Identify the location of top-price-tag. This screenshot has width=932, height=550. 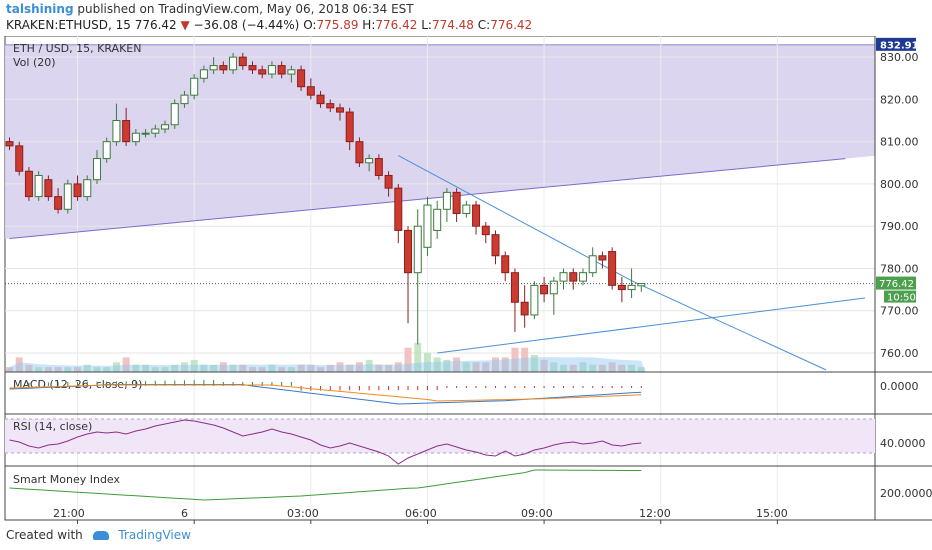
(896, 44).